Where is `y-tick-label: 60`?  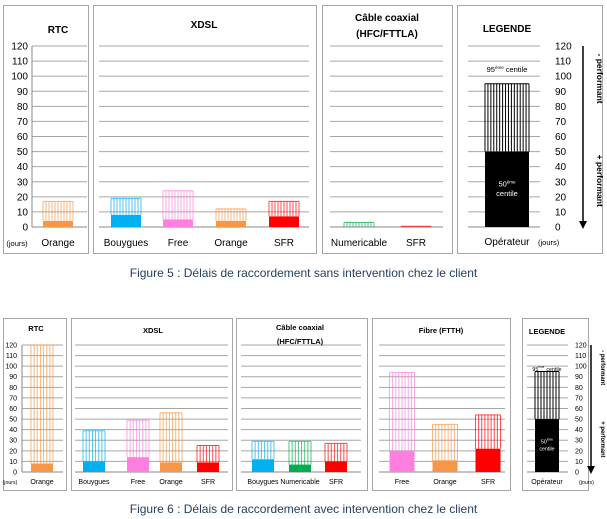
y-tick-label: 60 is located at coordinates (13, 409).